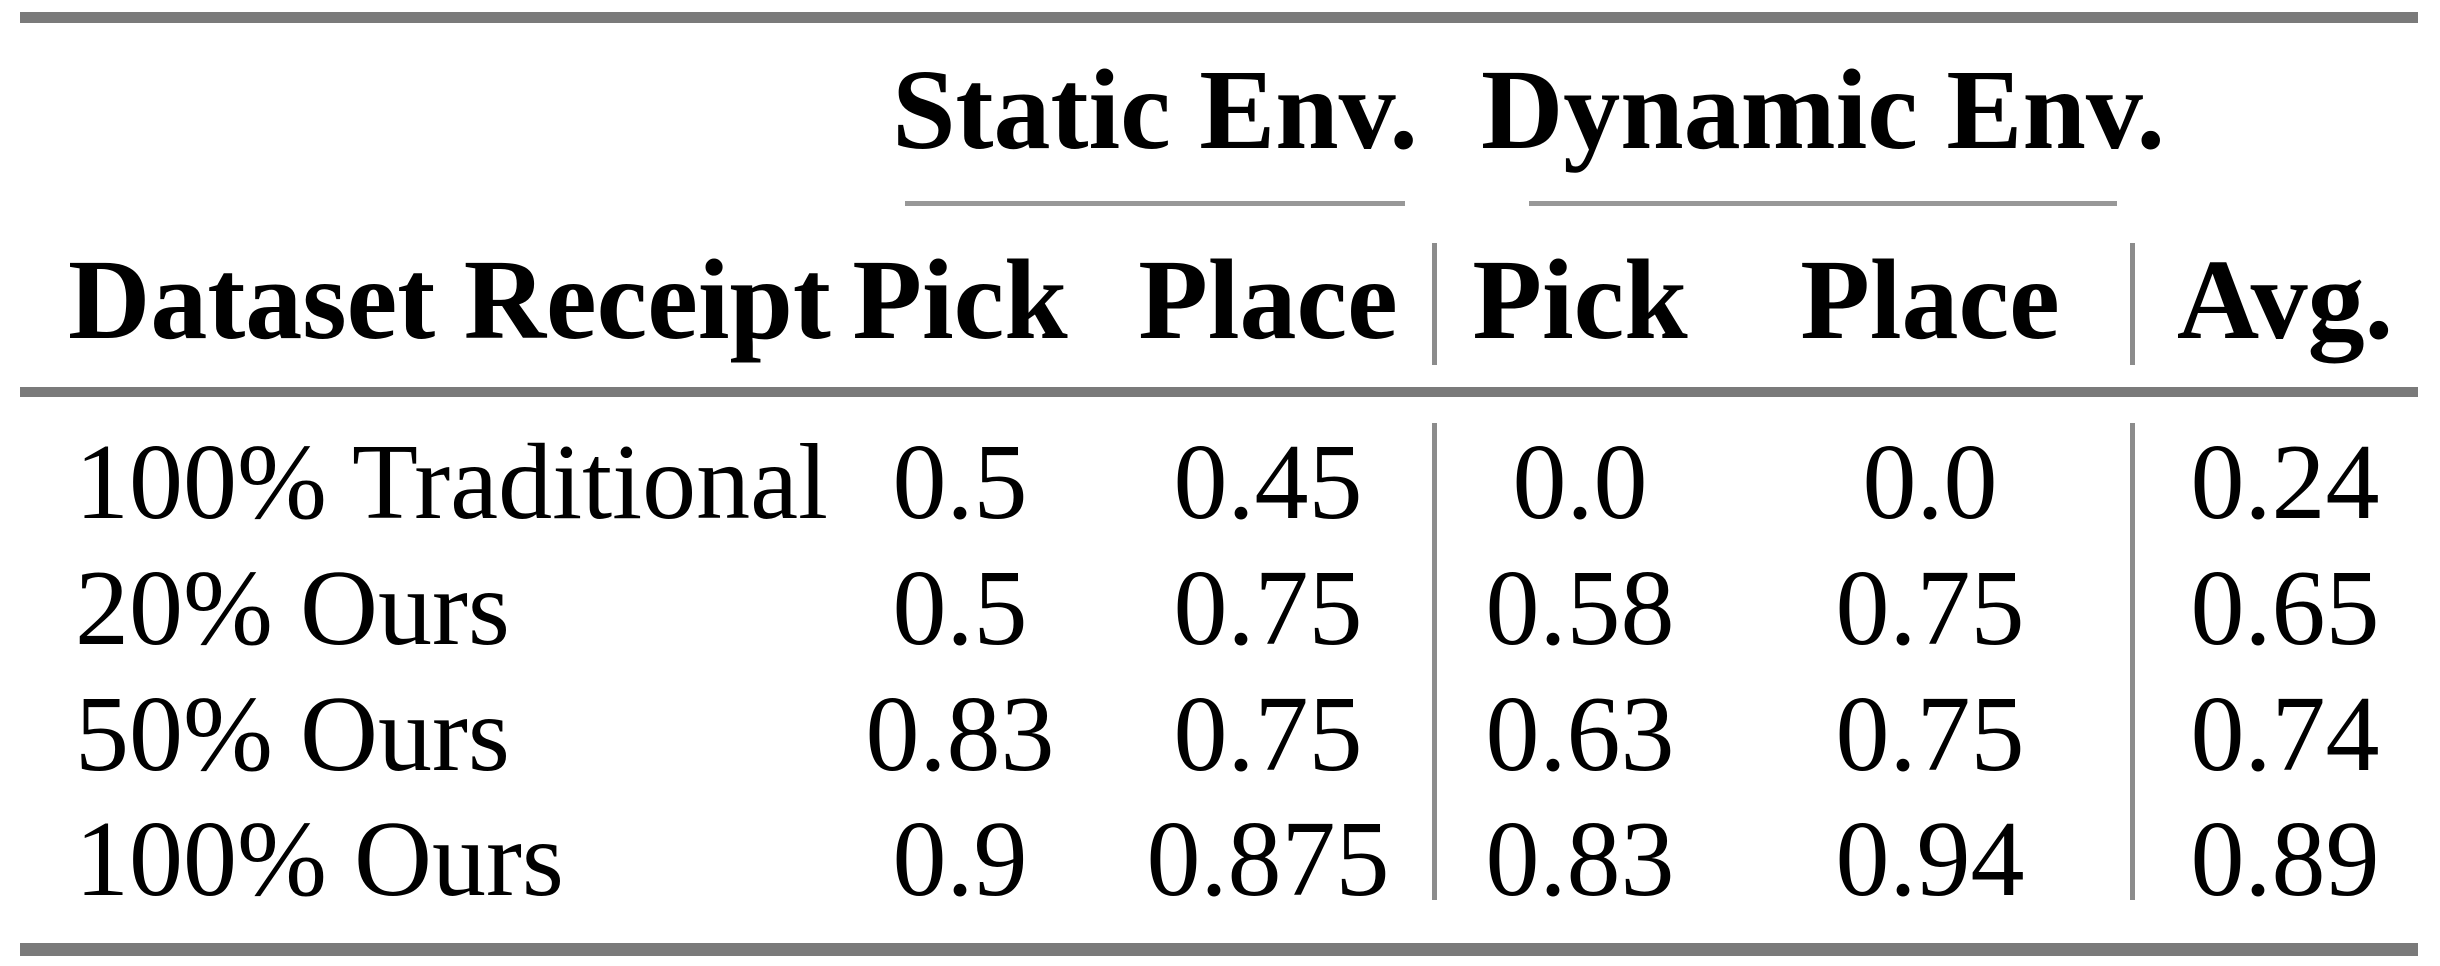 The height and width of the screenshot is (966, 2440). What do you see at coordinates (960, 859) in the screenshot?
I see `cell-static-pick: 0.9` at bounding box center [960, 859].